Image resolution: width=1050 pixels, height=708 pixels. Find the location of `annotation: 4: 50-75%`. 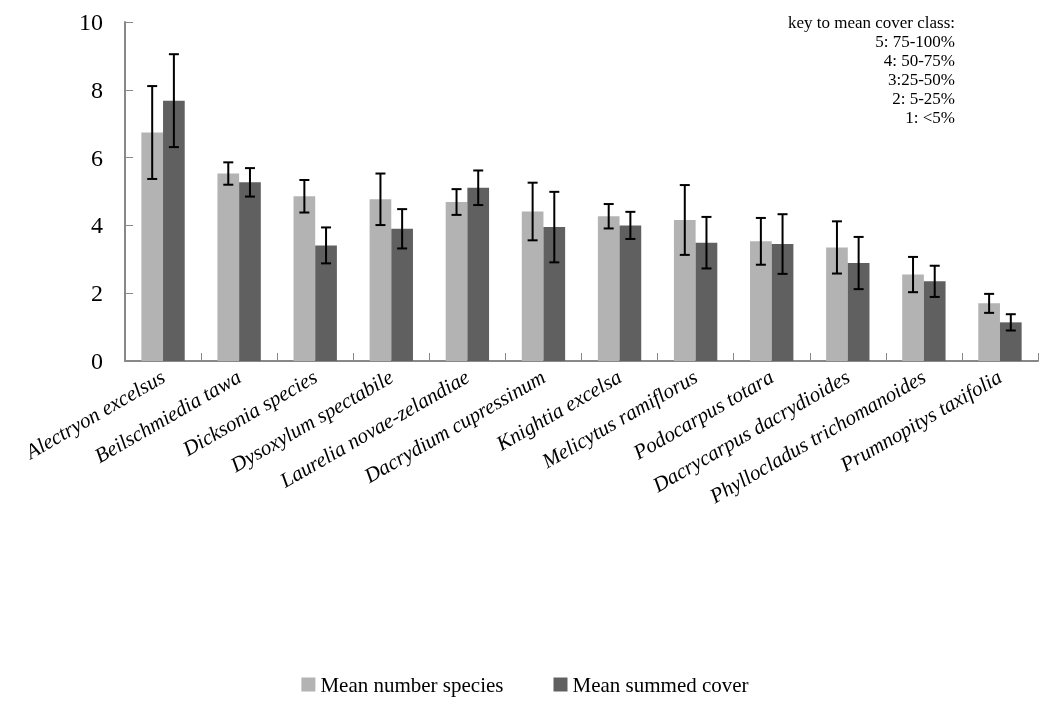

annotation: 4: 50-75% is located at coordinates (919, 60).